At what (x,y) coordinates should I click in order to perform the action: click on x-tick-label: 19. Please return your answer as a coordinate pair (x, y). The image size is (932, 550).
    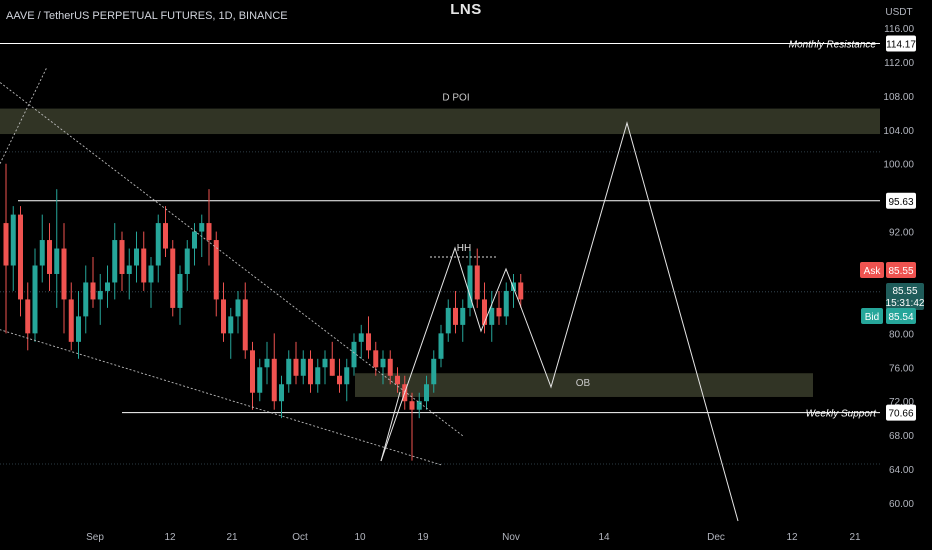
    Looking at the image, I should click on (423, 537).